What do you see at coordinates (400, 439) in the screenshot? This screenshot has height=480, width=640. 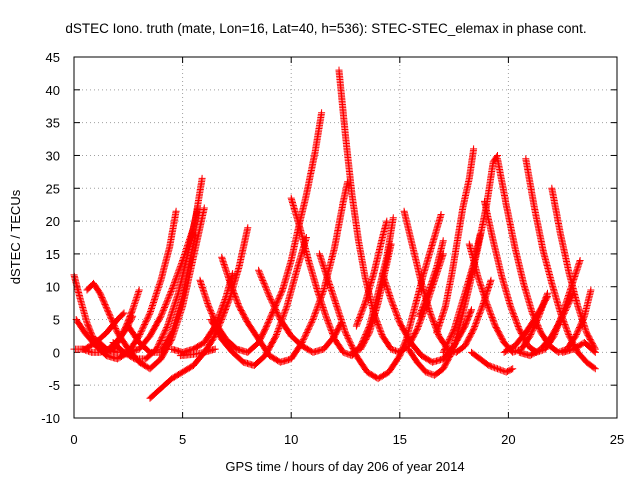 I see `x-tick-label: 15` at bounding box center [400, 439].